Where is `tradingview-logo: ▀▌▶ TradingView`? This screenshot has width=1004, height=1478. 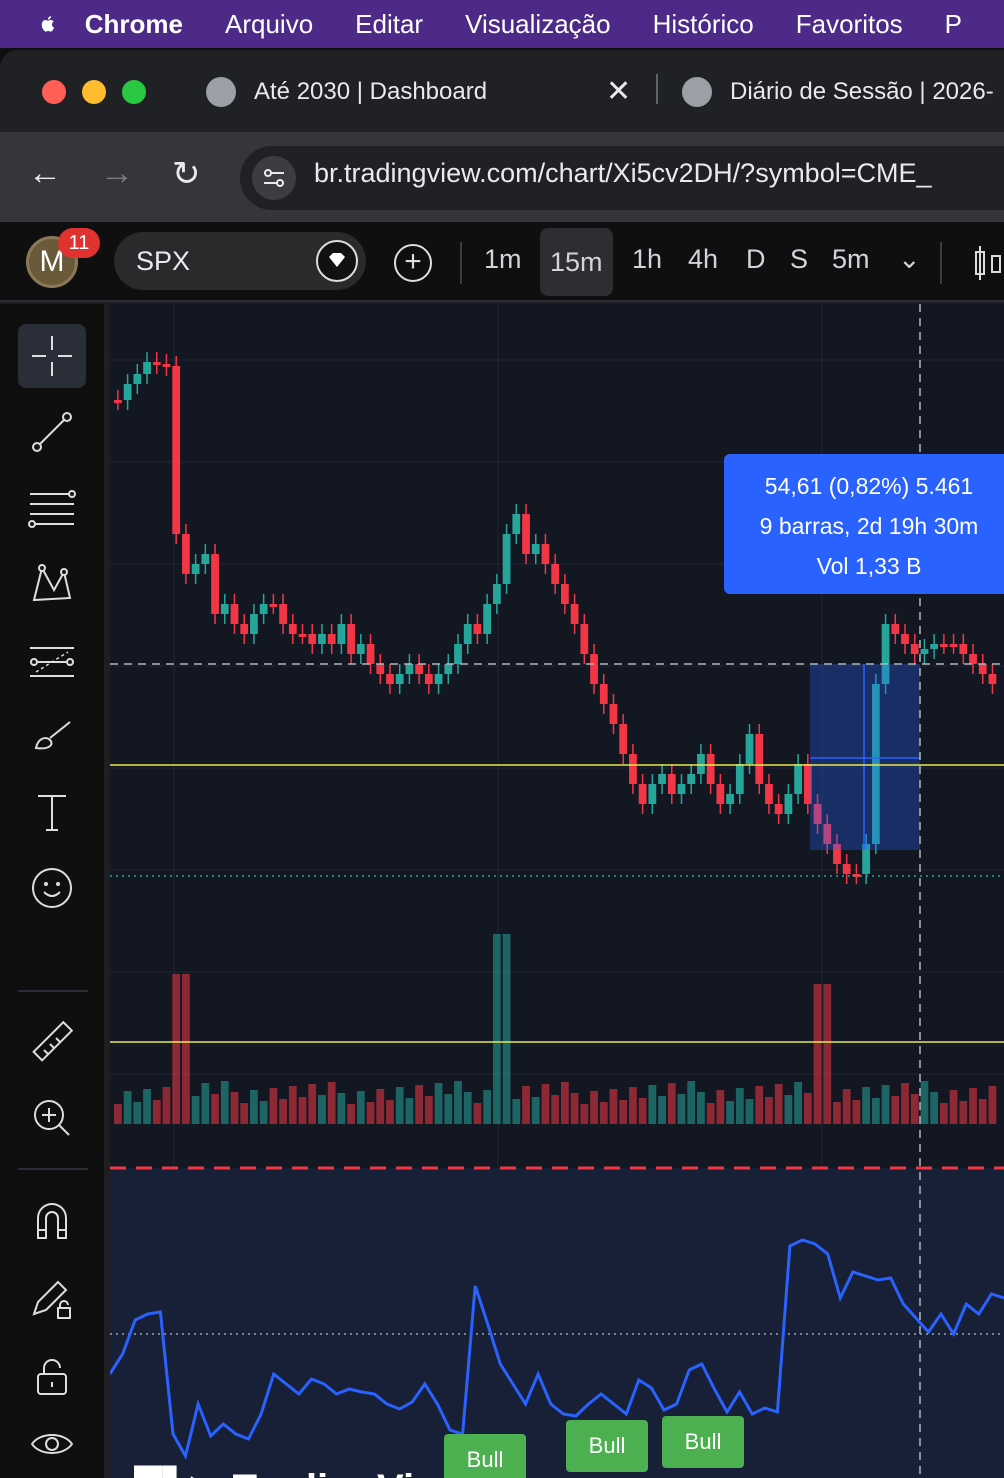 tradingview-logo: ▀▌▶ TradingView is located at coordinates (300, 1472).